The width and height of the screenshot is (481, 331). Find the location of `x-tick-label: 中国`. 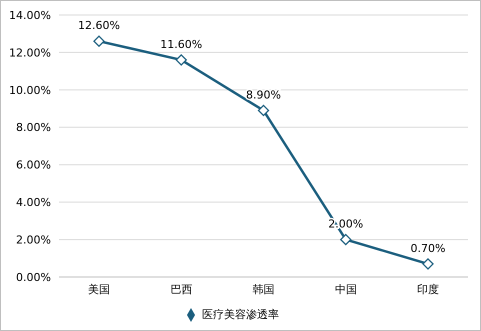

x-tick-label: 中国 is located at coordinates (345, 289).